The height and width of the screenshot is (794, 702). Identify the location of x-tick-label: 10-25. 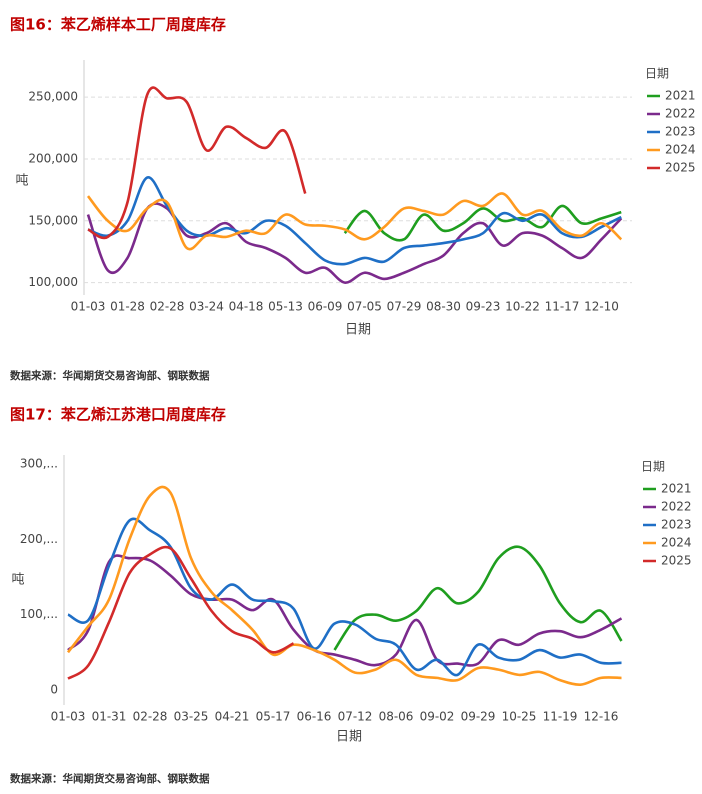
(519, 717).